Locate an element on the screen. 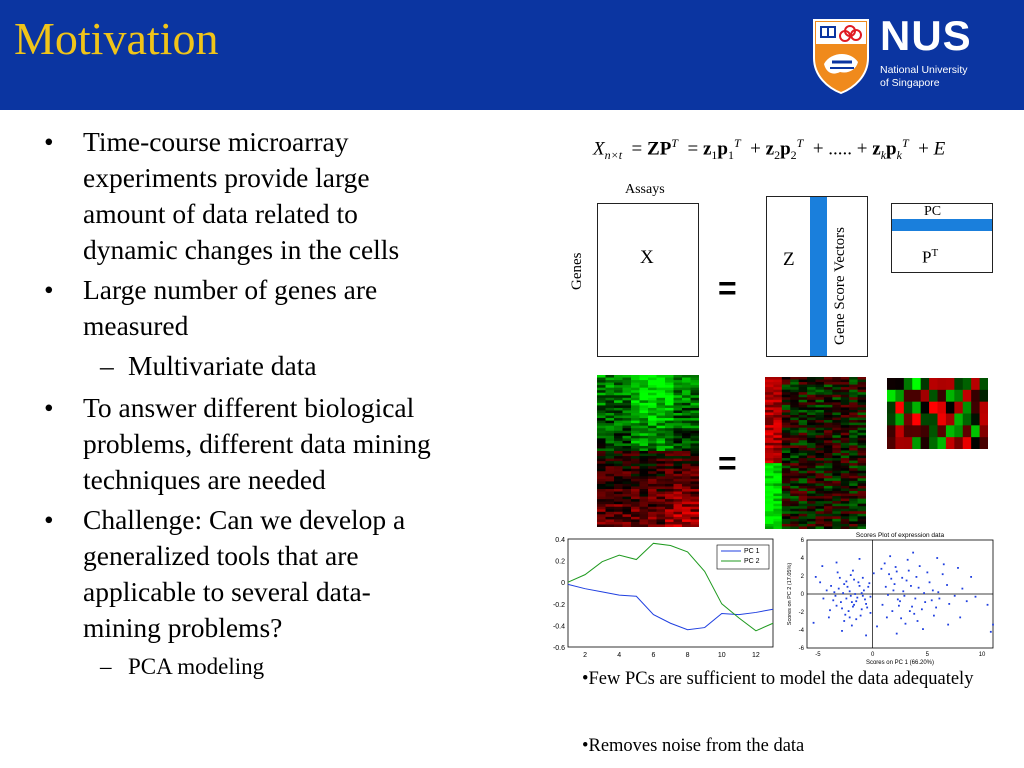 The width and height of the screenshot is (1024, 768). logo-subtitle-line2: of Singapore is located at coordinates (910, 83).